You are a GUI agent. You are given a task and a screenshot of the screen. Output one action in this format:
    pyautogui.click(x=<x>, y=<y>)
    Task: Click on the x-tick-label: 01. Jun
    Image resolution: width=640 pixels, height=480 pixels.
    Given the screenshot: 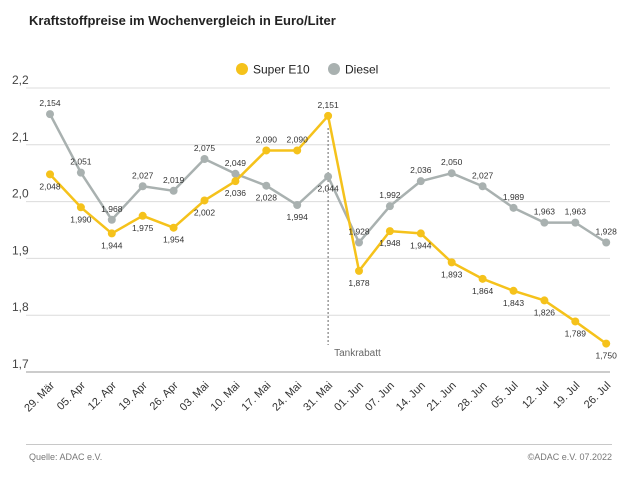 What is the action you would take?
    pyautogui.click(x=349, y=397)
    